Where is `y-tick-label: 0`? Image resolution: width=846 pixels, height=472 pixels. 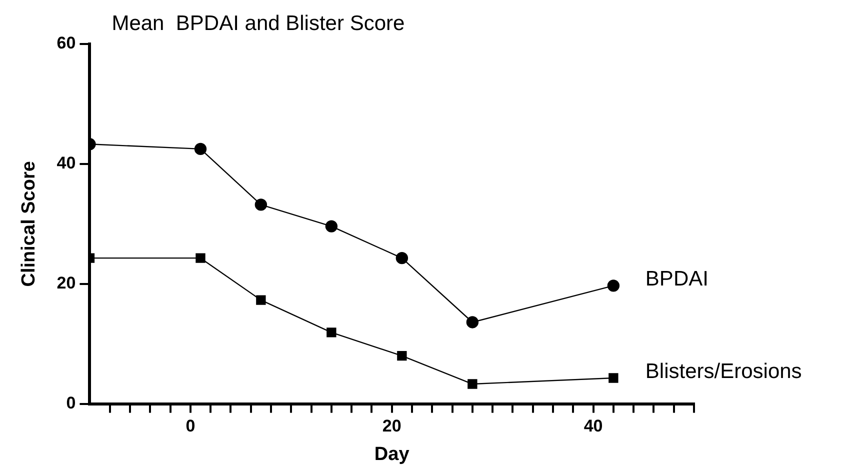
y-tick-label: 0 is located at coordinates (71, 402).